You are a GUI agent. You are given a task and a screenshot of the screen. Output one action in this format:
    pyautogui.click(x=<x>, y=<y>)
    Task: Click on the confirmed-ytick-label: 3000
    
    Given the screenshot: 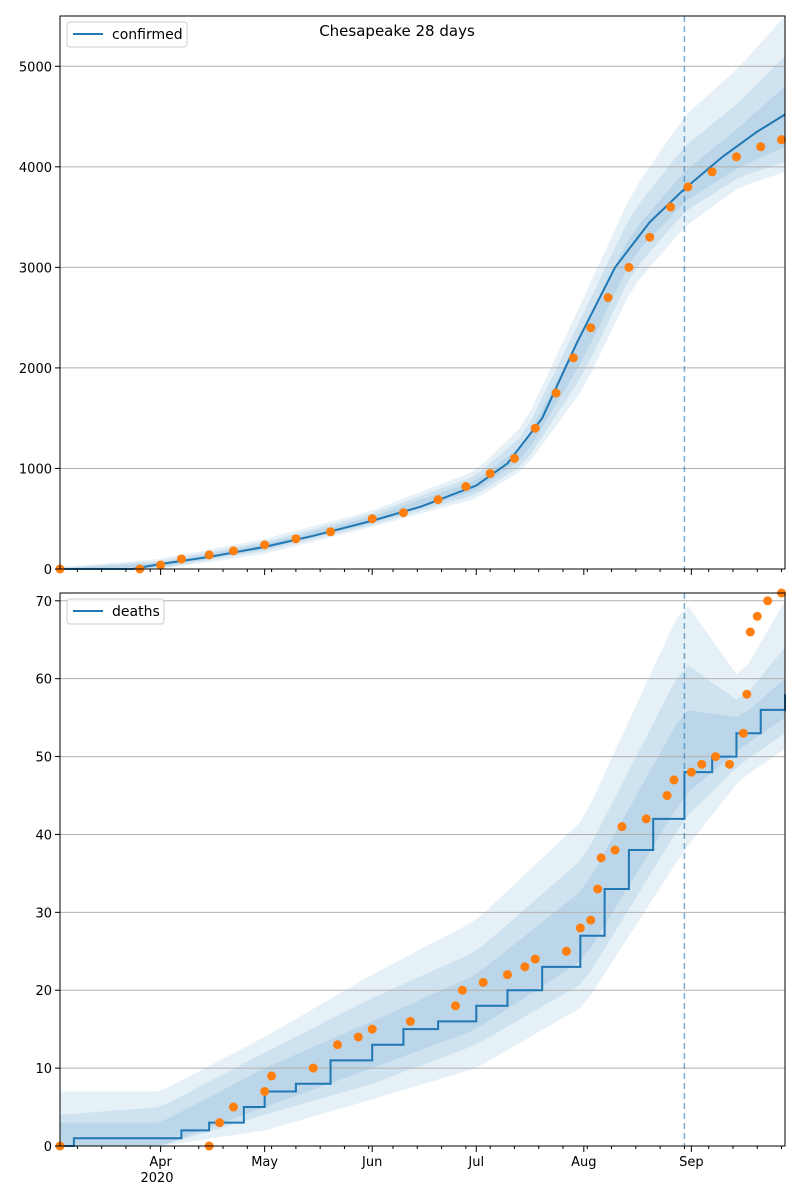 What is the action you would take?
    pyautogui.click(x=35, y=268)
    